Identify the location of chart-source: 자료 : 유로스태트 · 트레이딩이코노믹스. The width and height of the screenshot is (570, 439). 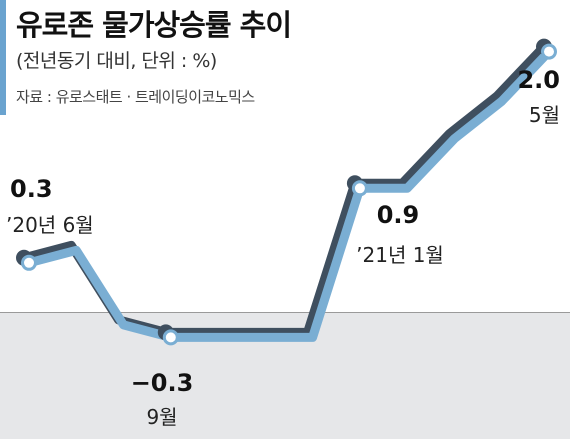
(135, 97).